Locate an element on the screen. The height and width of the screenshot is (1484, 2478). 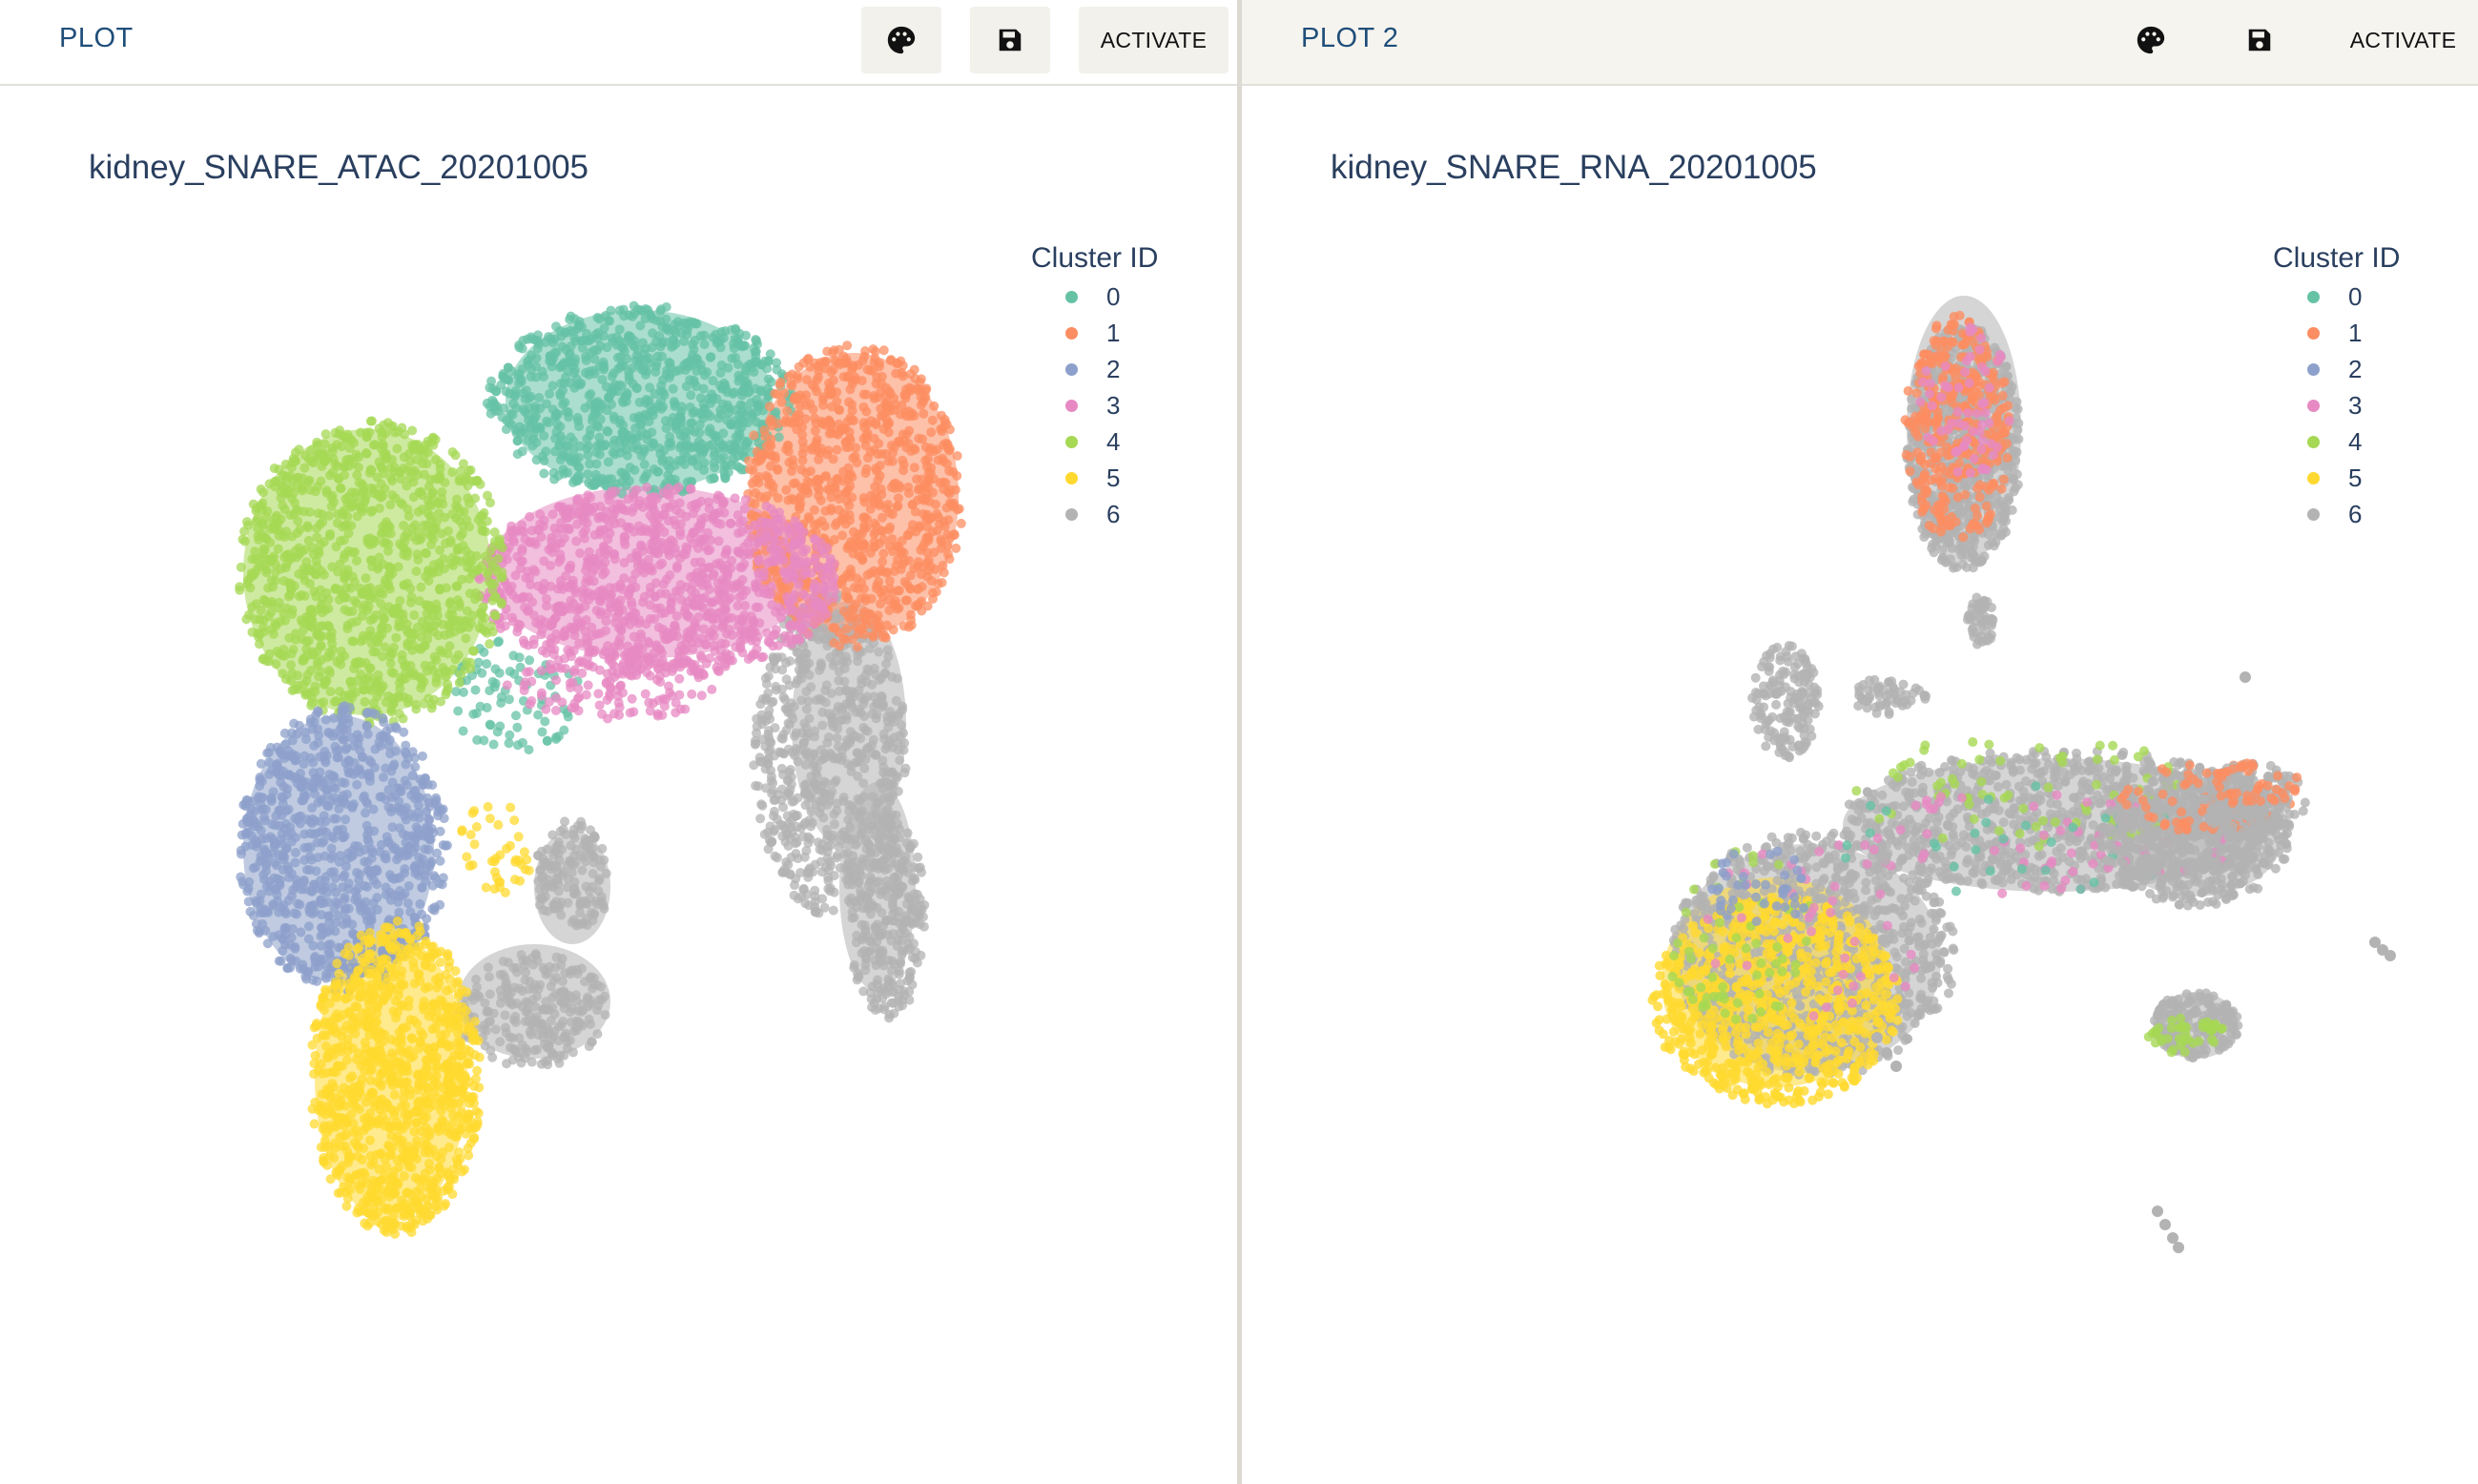
panel-title: PLOT 2 is located at coordinates (1350, 38).